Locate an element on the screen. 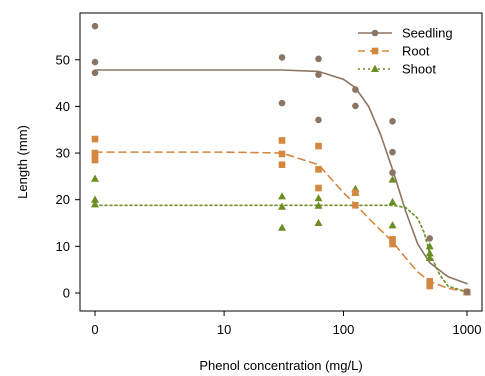 This screenshot has height=376, width=485. y-tick-label: 0 is located at coordinates (66, 293).